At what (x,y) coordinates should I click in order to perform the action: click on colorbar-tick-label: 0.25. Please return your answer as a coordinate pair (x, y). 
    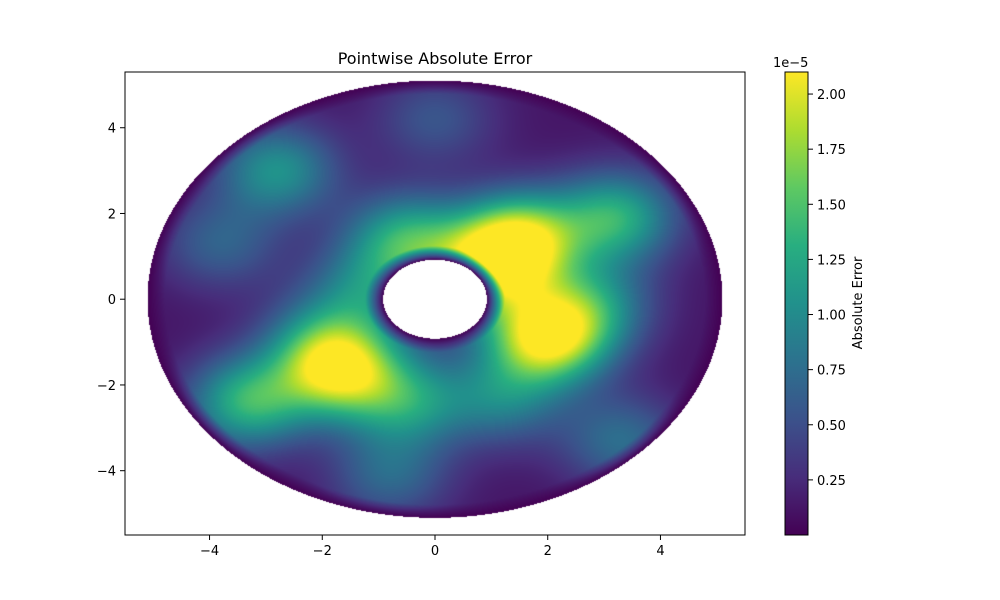
    Looking at the image, I should click on (831, 481).